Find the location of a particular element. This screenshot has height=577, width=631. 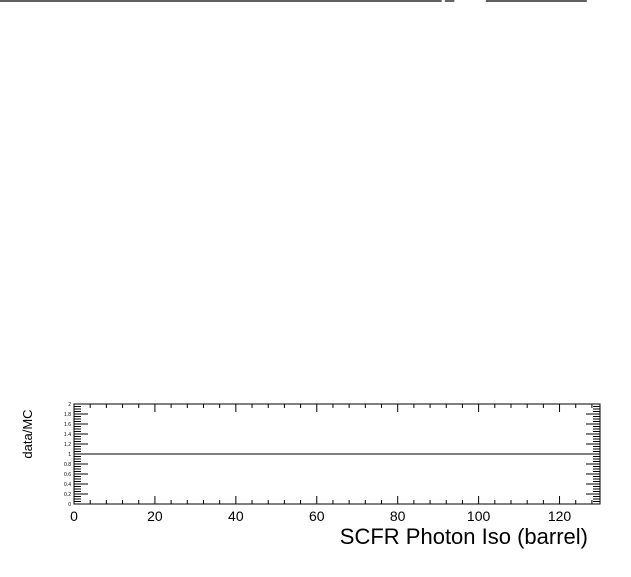

x-tick-label: 60 is located at coordinates (317, 516).